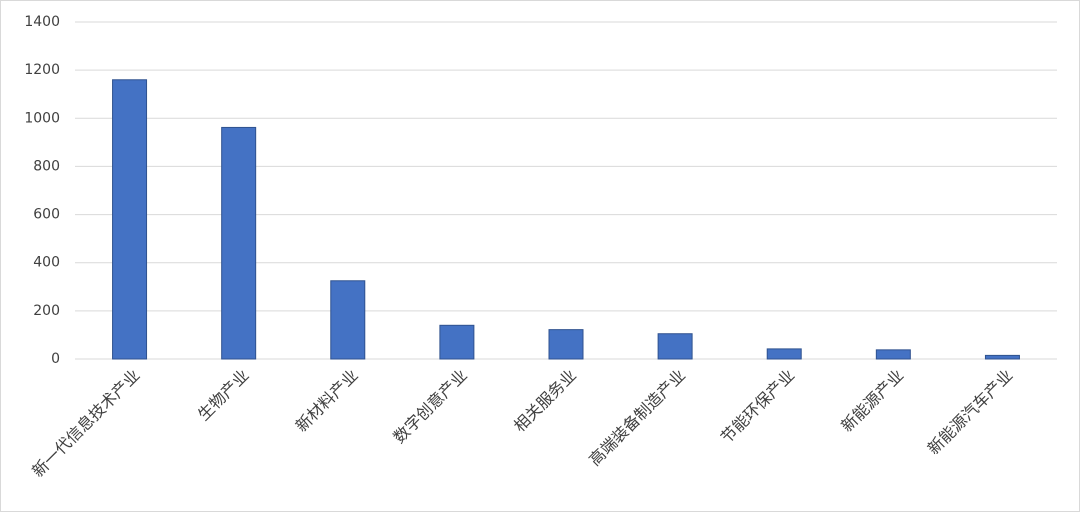 Image resolution: width=1080 pixels, height=512 pixels. Describe the element at coordinates (42, 22) in the screenshot. I see `y-tick-label: 1400` at that location.